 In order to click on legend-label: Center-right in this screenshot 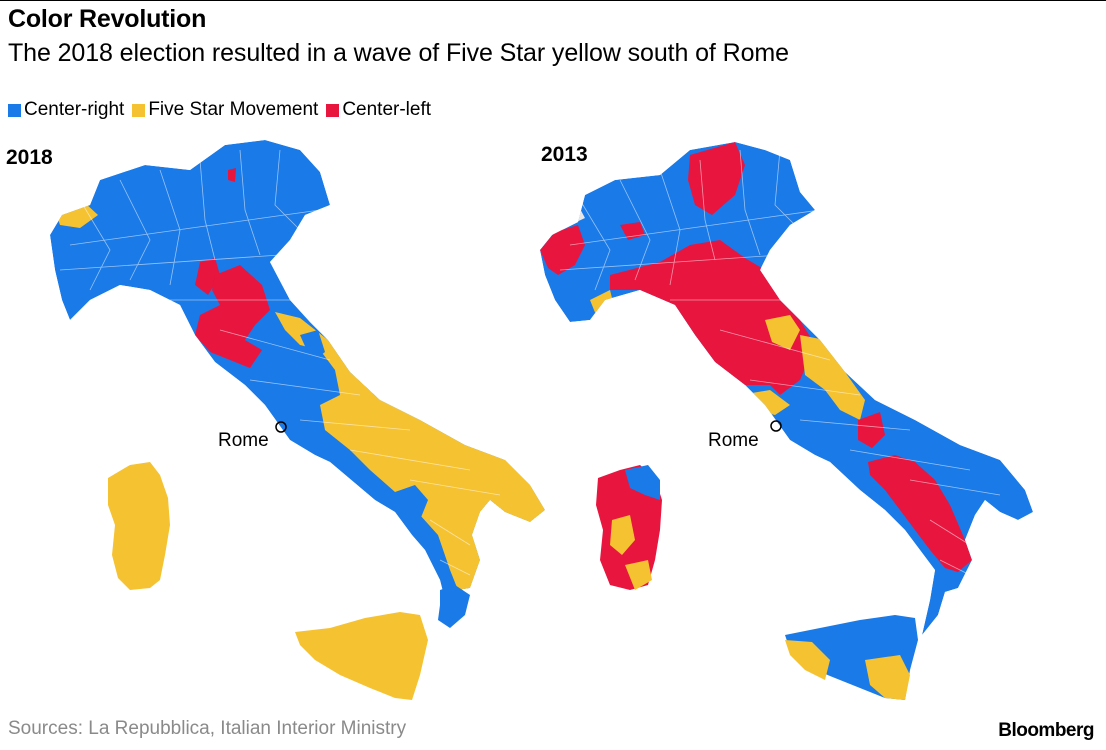, I will do `click(74, 109)`.